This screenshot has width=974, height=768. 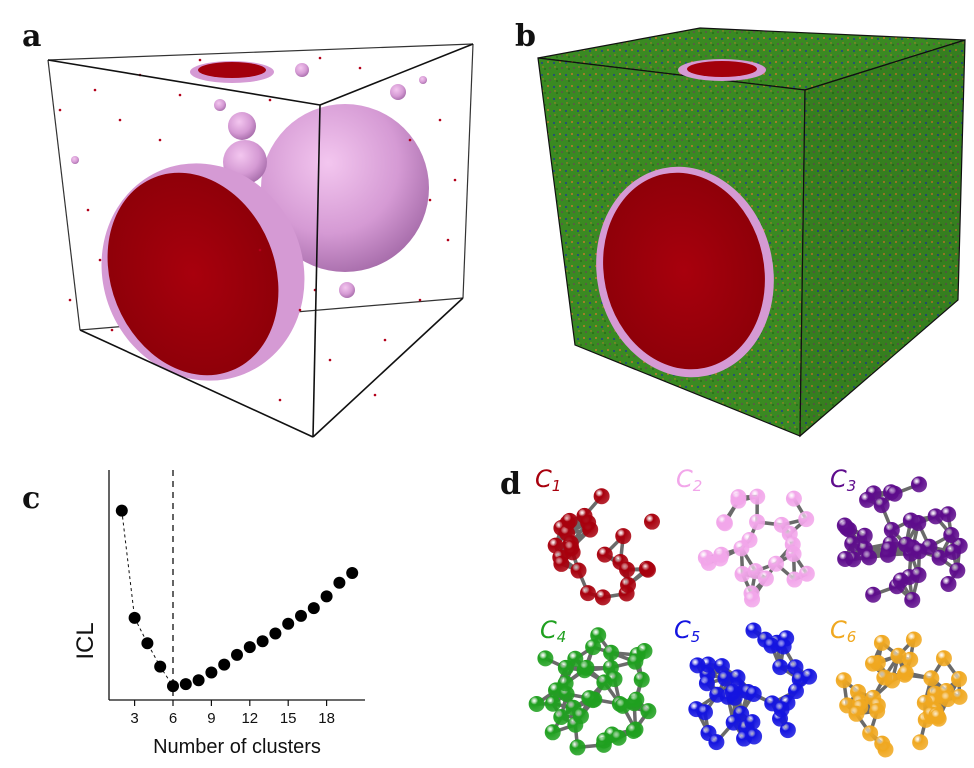 What do you see at coordinates (32, 36) in the screenshot?
I see `panel-label-a: a` at bounding box center [32, 36].